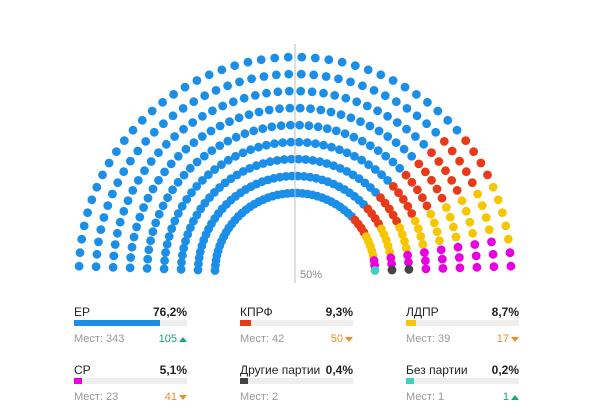 The width and height of the screenshot is (591, 414). What do you see at coordinates (462, 330) in the screenshot?
I see `party-card-ldpr: ЛДПР 8,7% Мест: 39 17` at bounding box center [462, 330].